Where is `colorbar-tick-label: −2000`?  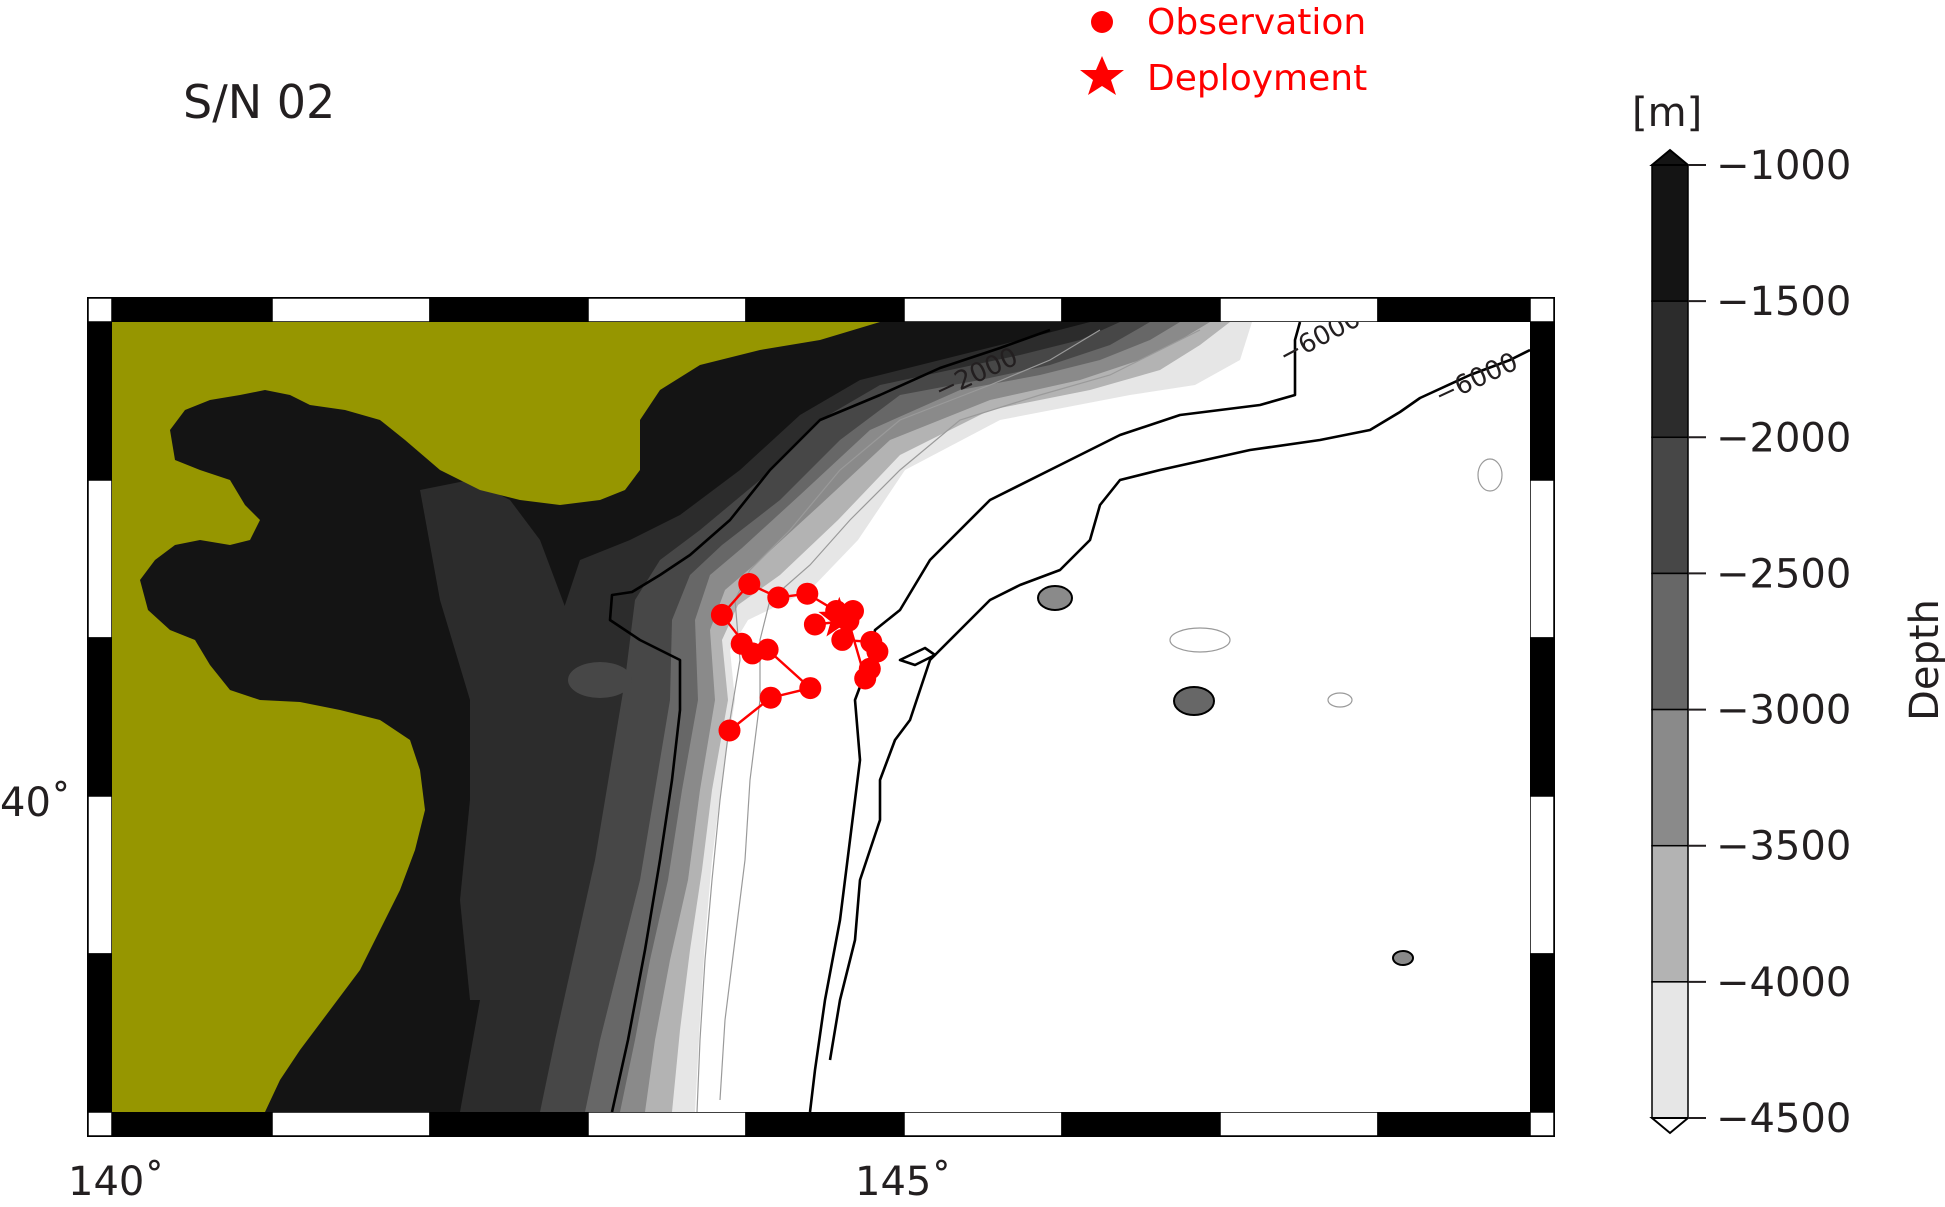 colorbar-tick-label: −2000 is located at coordinates (1783, 438).